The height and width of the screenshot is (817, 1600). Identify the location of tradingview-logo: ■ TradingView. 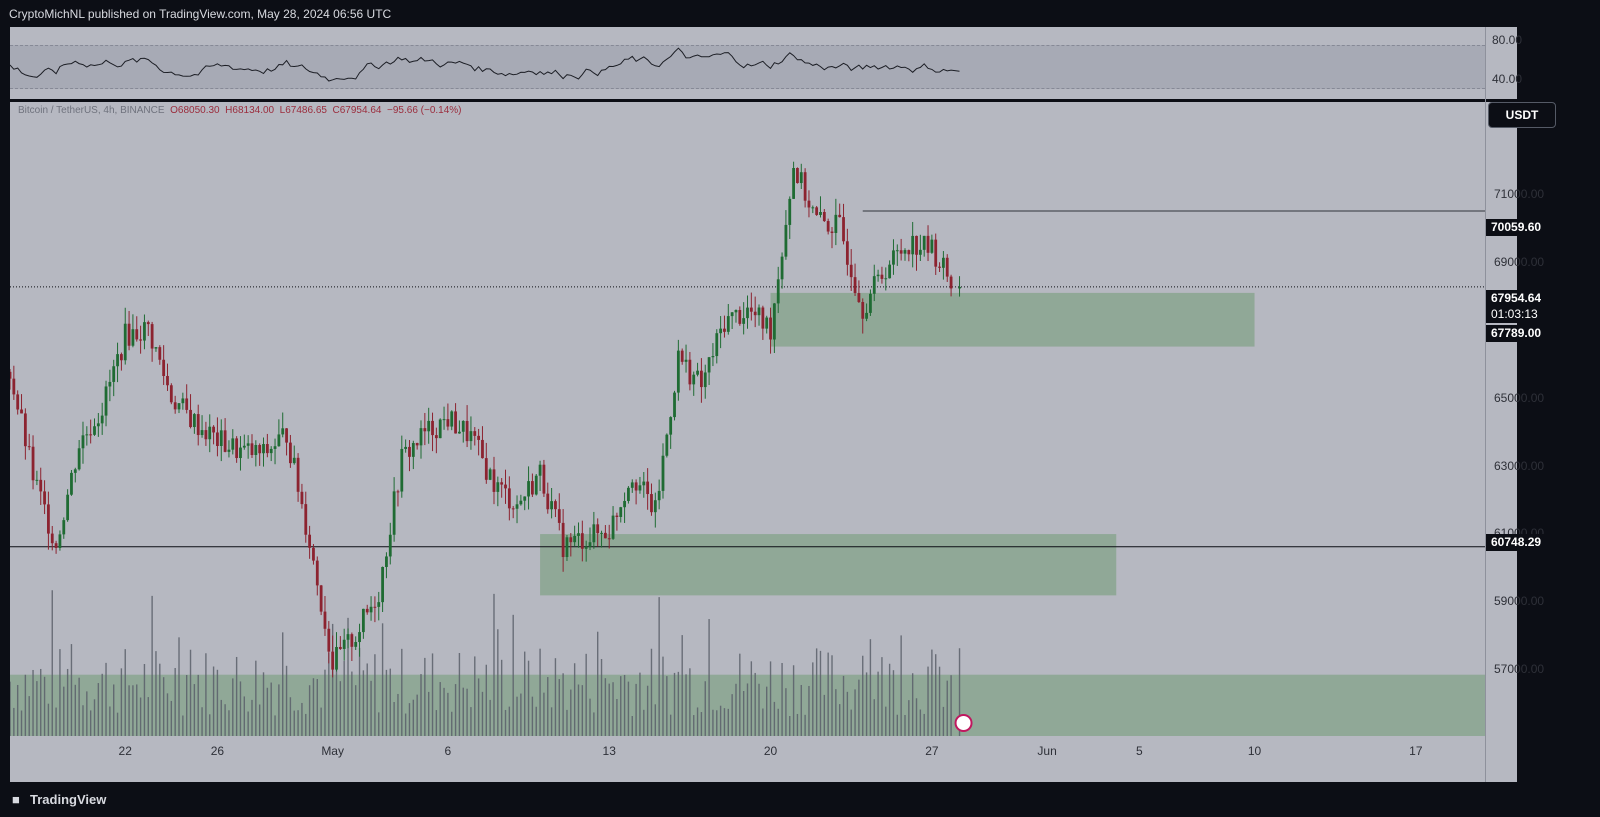
(59, 799).